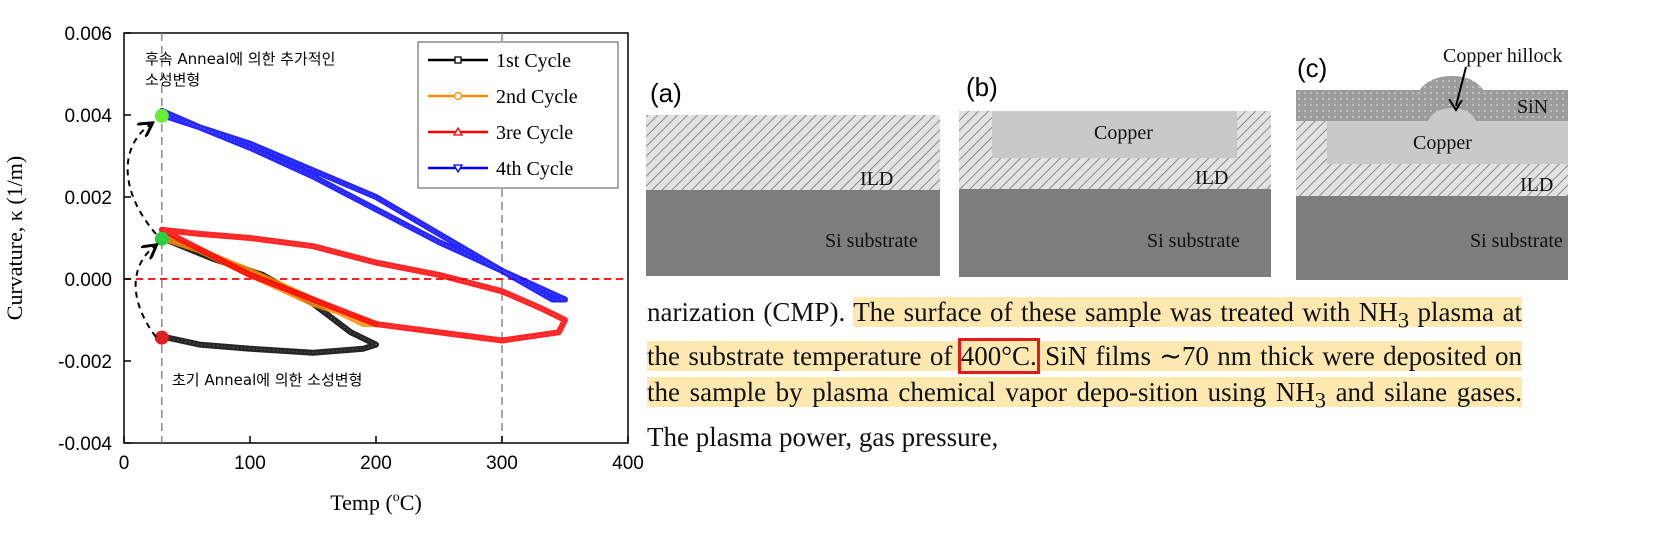 The image size is (1667, 555). What do you see at coordinates (1452, 114) in the screenshot?
I see `panel-c-hillock-core` at bounding box center [1452, 114].